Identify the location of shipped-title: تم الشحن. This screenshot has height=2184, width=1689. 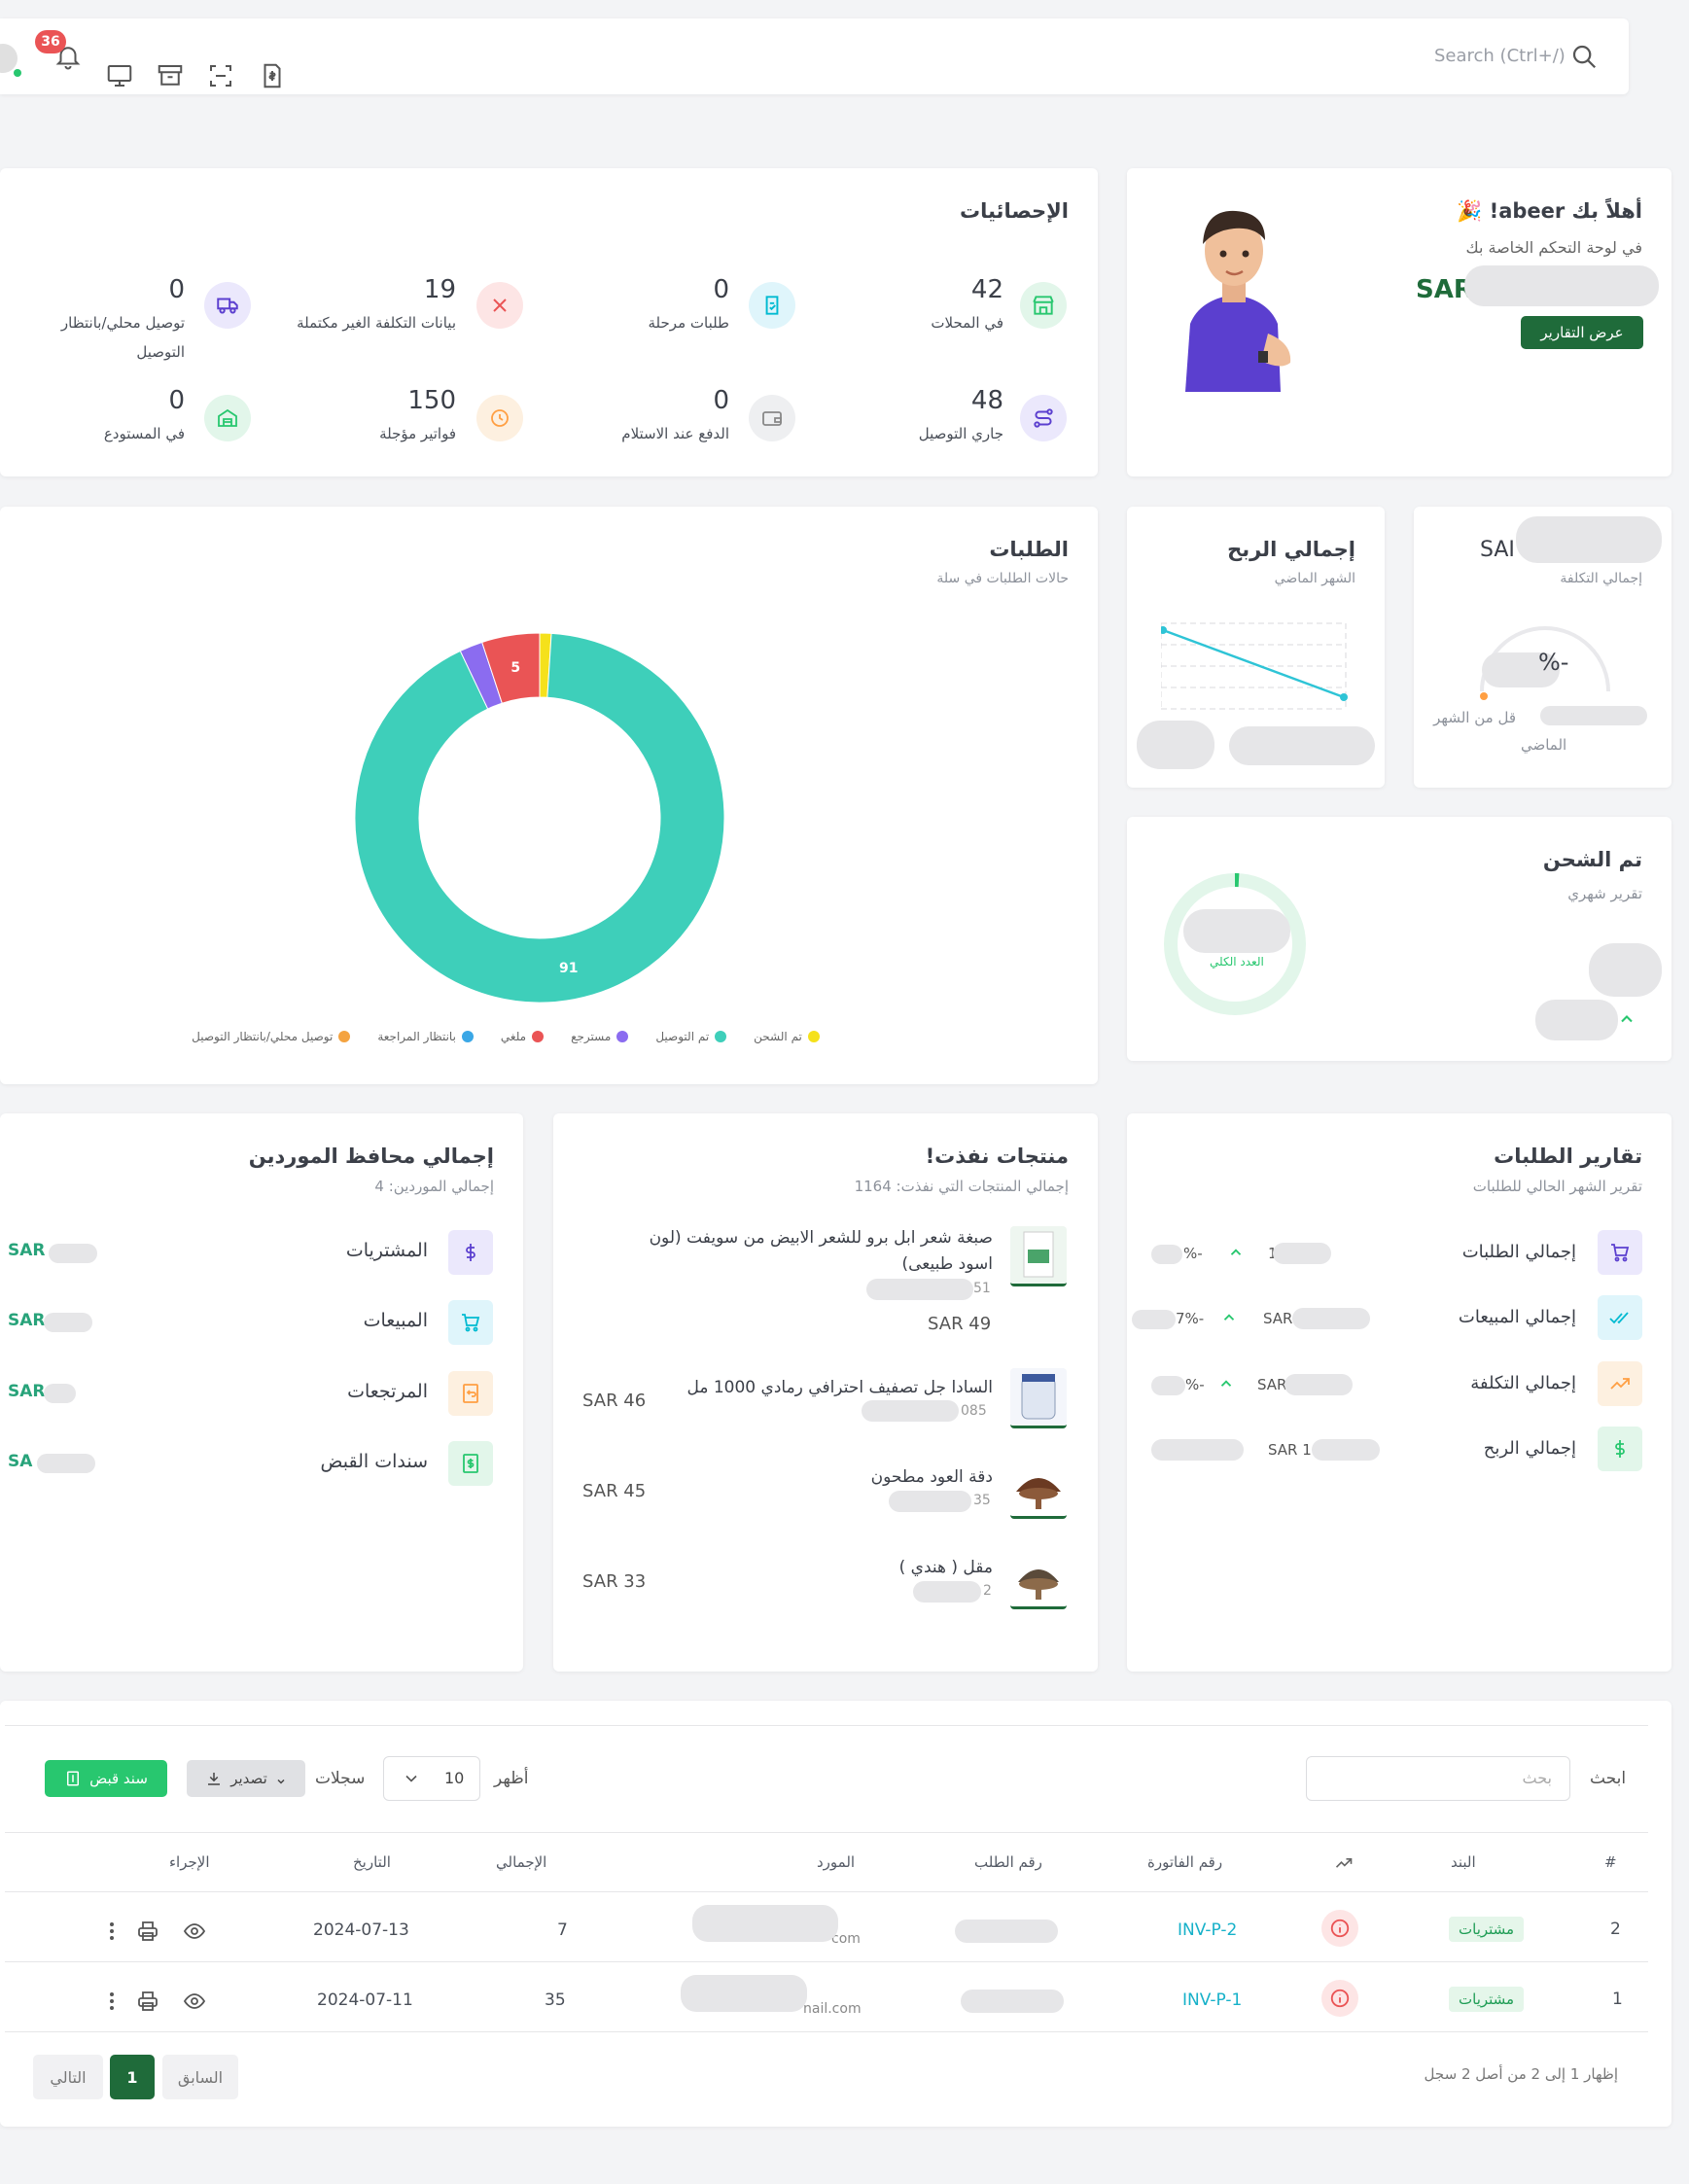
(1592, 859).